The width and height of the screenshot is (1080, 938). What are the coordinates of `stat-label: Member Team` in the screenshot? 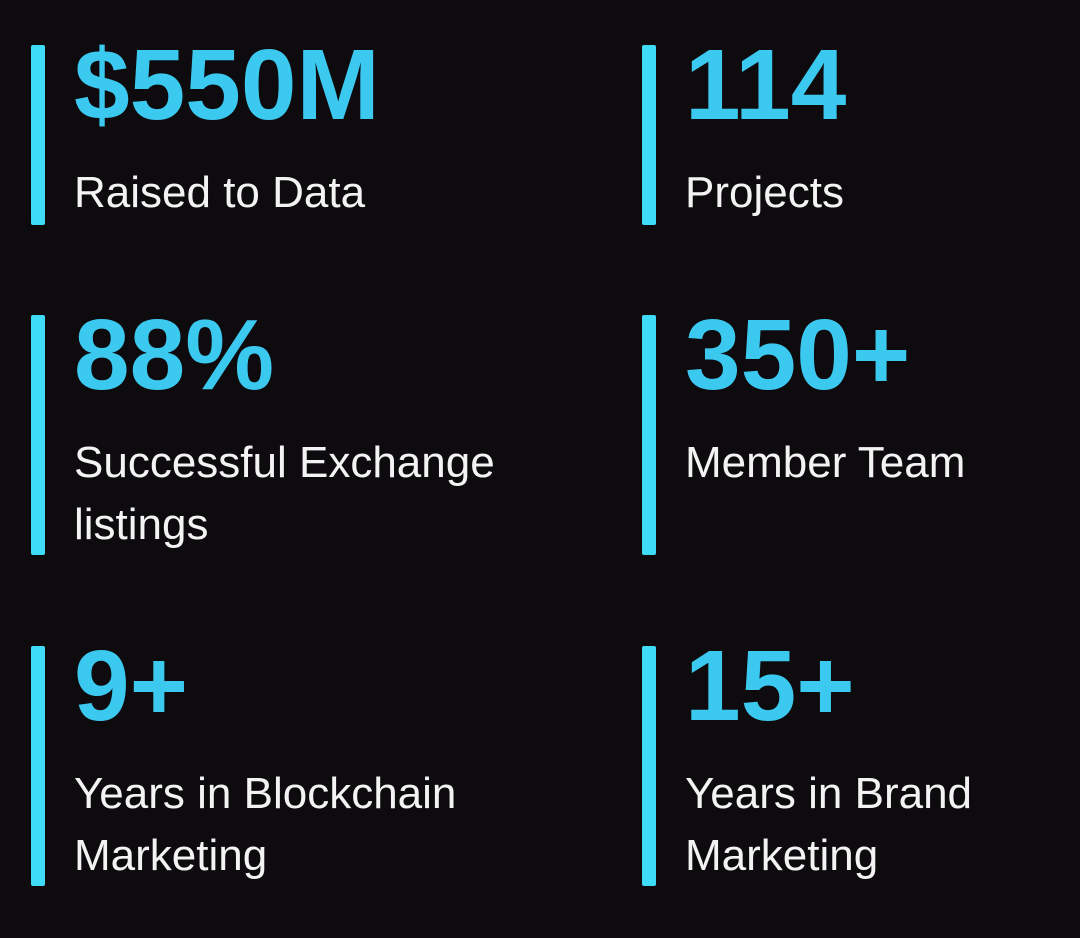 It's located at (825, 462).